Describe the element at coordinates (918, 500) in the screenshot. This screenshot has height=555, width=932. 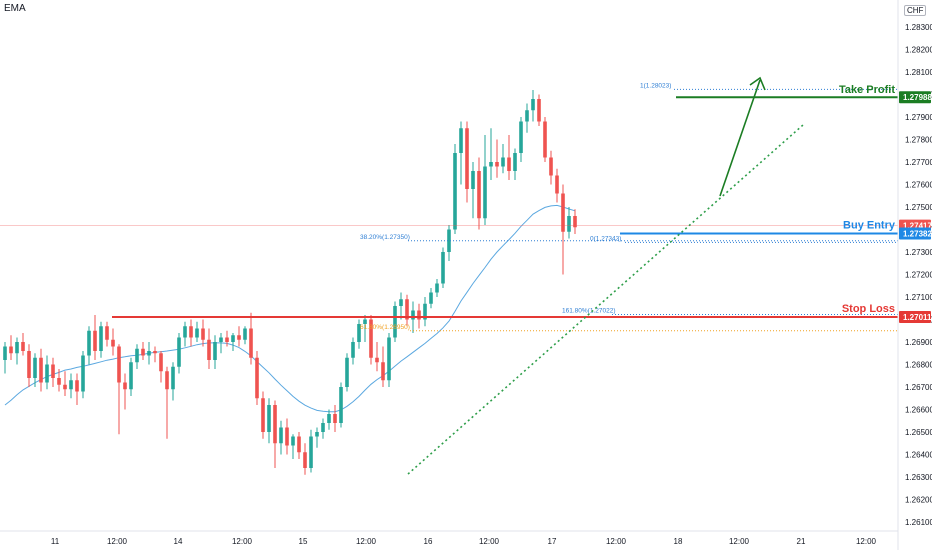
I see `y-tick-label: 1.26200` at that location.